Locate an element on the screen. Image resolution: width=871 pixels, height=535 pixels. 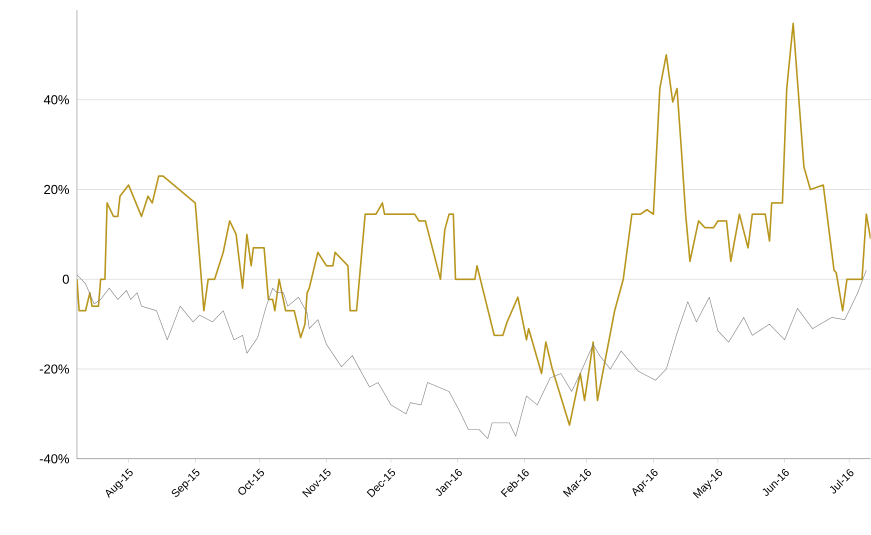
y-tick-label: -40% is located at coordinates (54, 459).